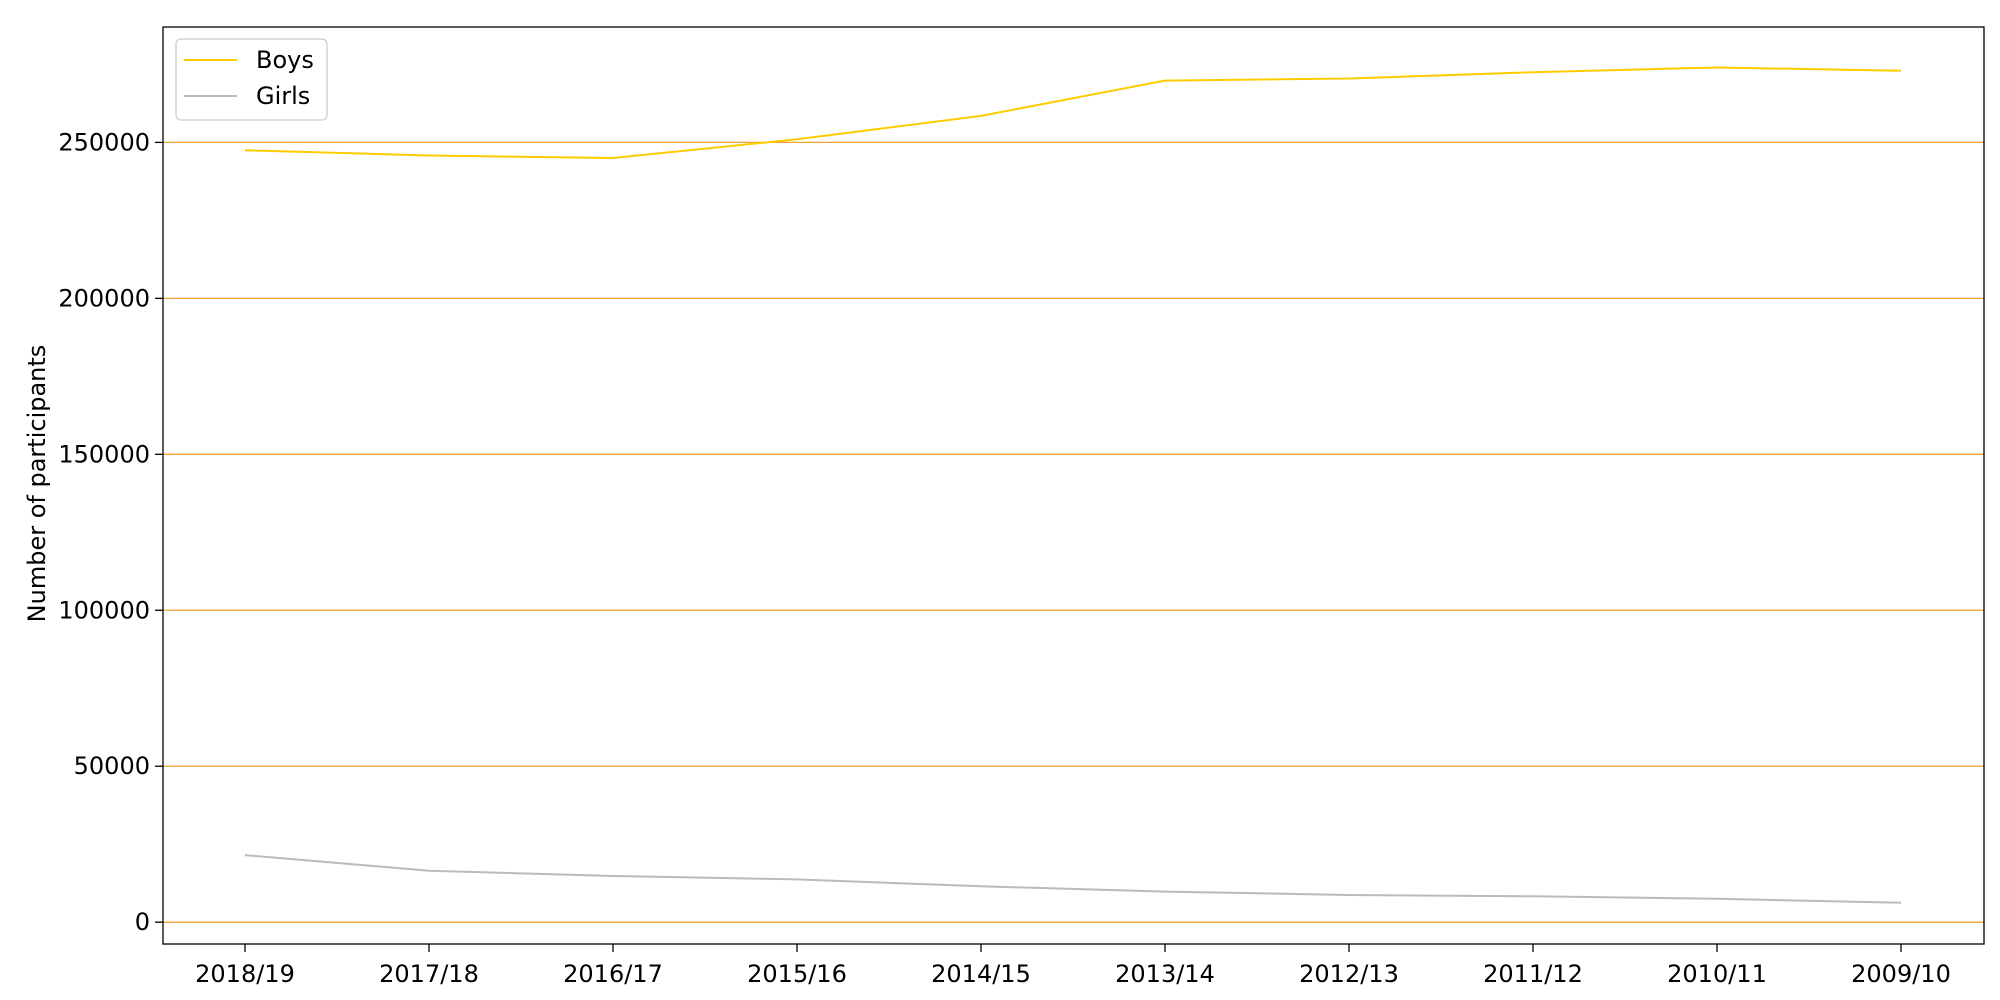  What do you see at coordinates (285, 60) in the screenshot?
I see `legend-label-boys: Boys` at bounding box center [285, 60].